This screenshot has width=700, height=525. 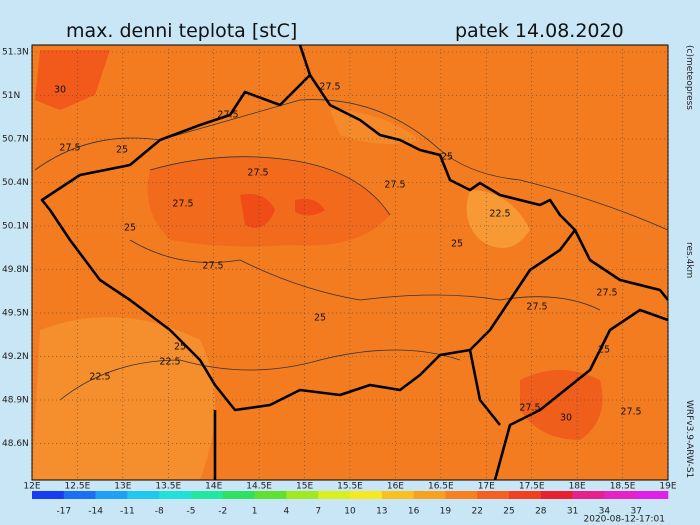 I want to click on lon-label: 17.5E, so click(x=532, y=487).